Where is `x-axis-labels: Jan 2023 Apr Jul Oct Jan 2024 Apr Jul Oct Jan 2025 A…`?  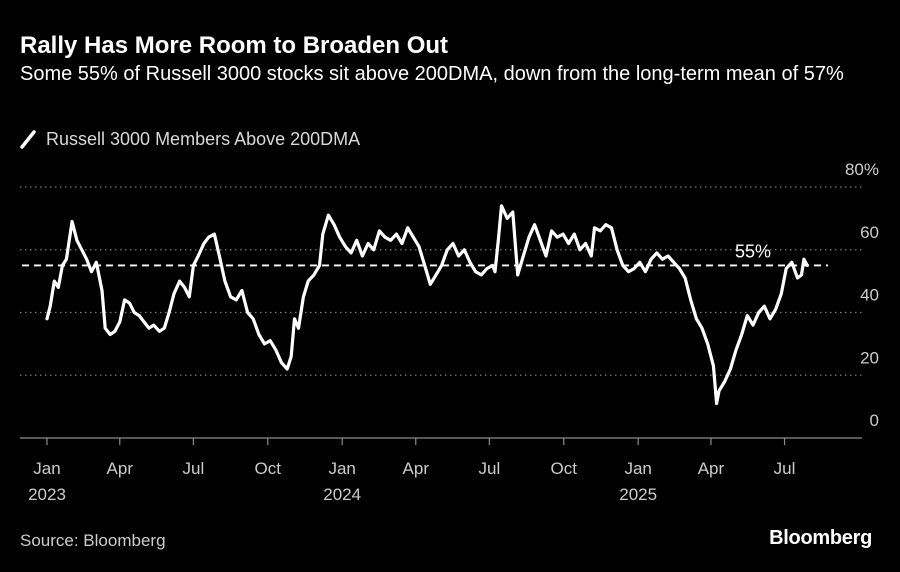 x-axis-labels: Jan 2023 Apr Jul Oct Jan 2024 Apr Jul Oct Jan 2025 A… is located at coordinates (411, 481).